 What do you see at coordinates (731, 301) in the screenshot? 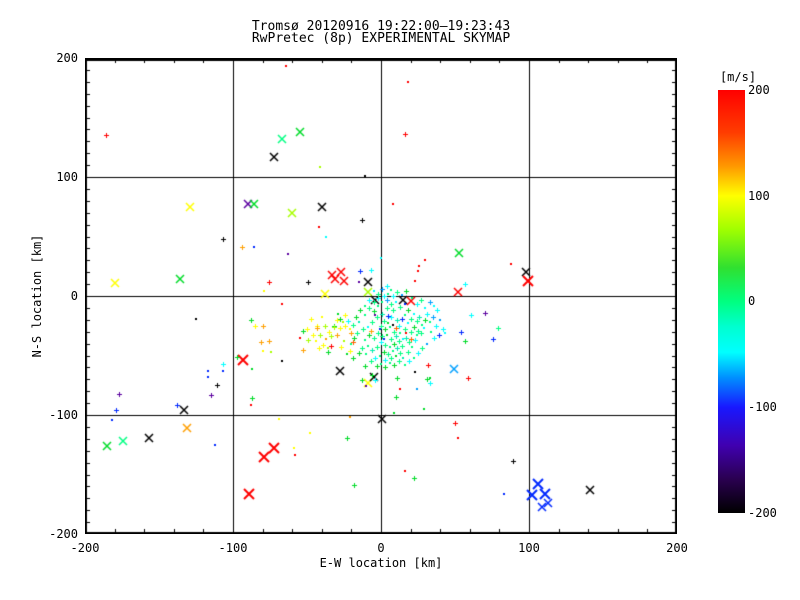
I see `colorbar-gradient` at bounding box center [731, 301].